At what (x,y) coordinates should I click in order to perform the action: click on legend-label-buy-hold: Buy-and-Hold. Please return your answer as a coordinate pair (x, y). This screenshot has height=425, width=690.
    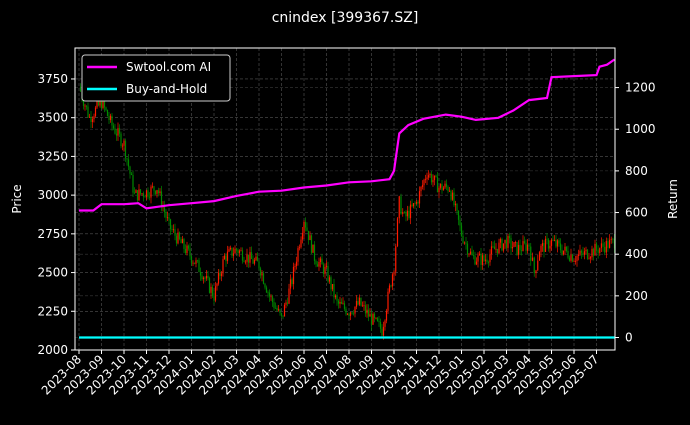
    Looking at the image, I should click on (166, 89).